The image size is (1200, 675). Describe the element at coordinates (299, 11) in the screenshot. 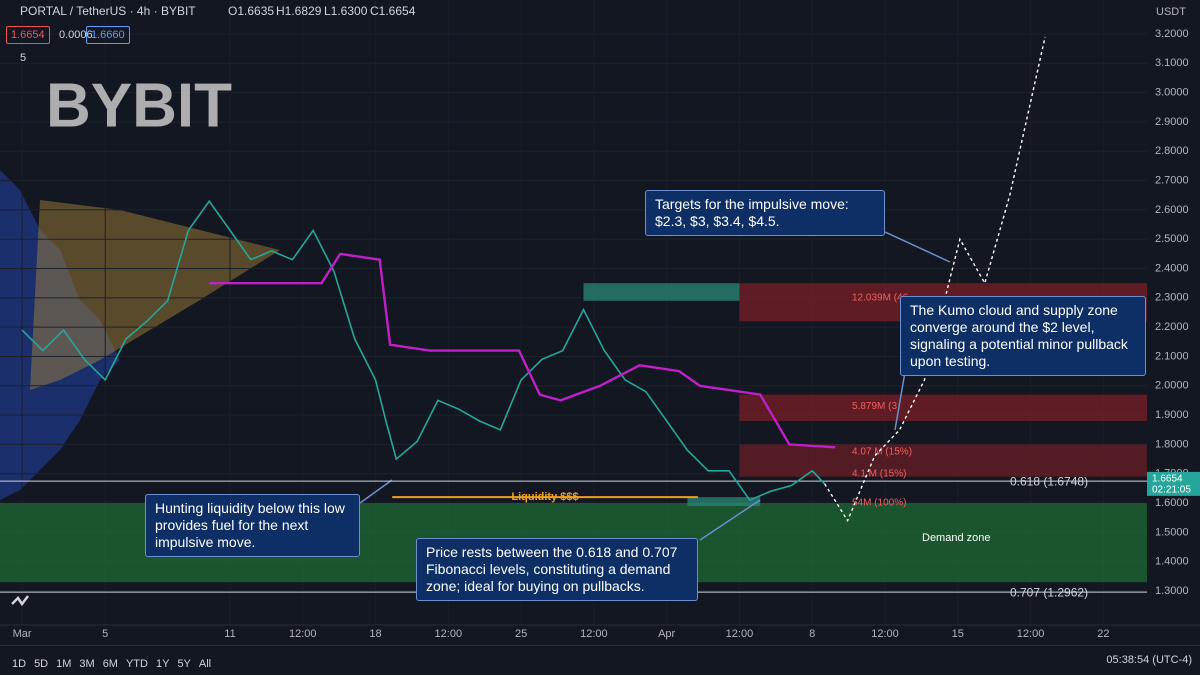

I see `ohlc-high: H1.6829` at that location.